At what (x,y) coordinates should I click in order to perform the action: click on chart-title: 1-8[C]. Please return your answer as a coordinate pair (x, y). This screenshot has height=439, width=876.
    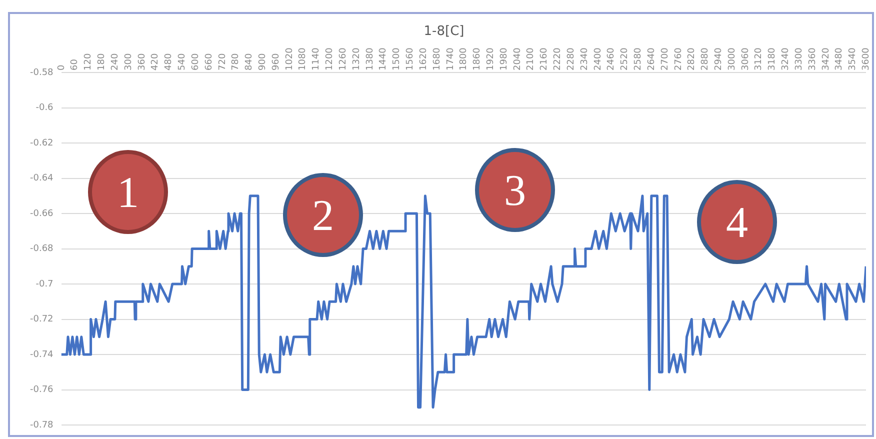
    Looking at the image, I should click on (444, 32).